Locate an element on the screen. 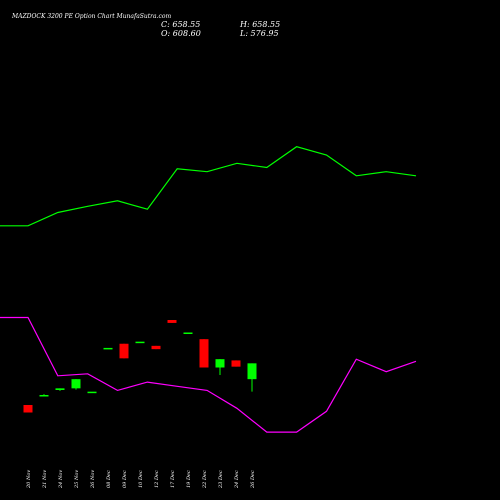 Image resolution: width=500 pixels, height=500 pixels. candle-10-dec is located at coordinates (140, 342).